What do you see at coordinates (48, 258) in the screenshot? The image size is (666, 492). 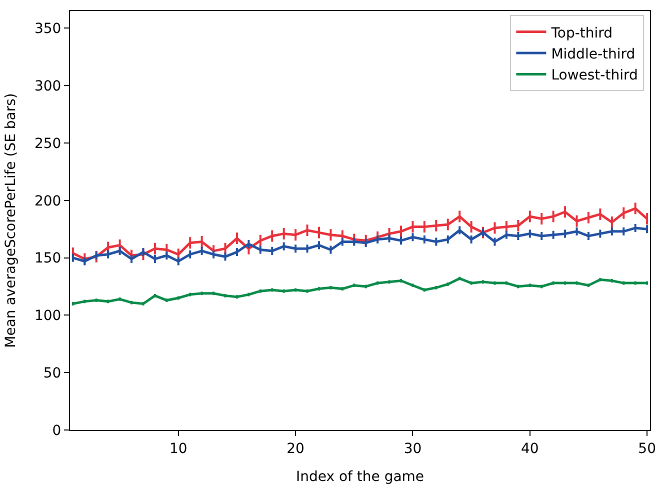 I see `y-tick-label: 150` at bounding box center [48, 258].